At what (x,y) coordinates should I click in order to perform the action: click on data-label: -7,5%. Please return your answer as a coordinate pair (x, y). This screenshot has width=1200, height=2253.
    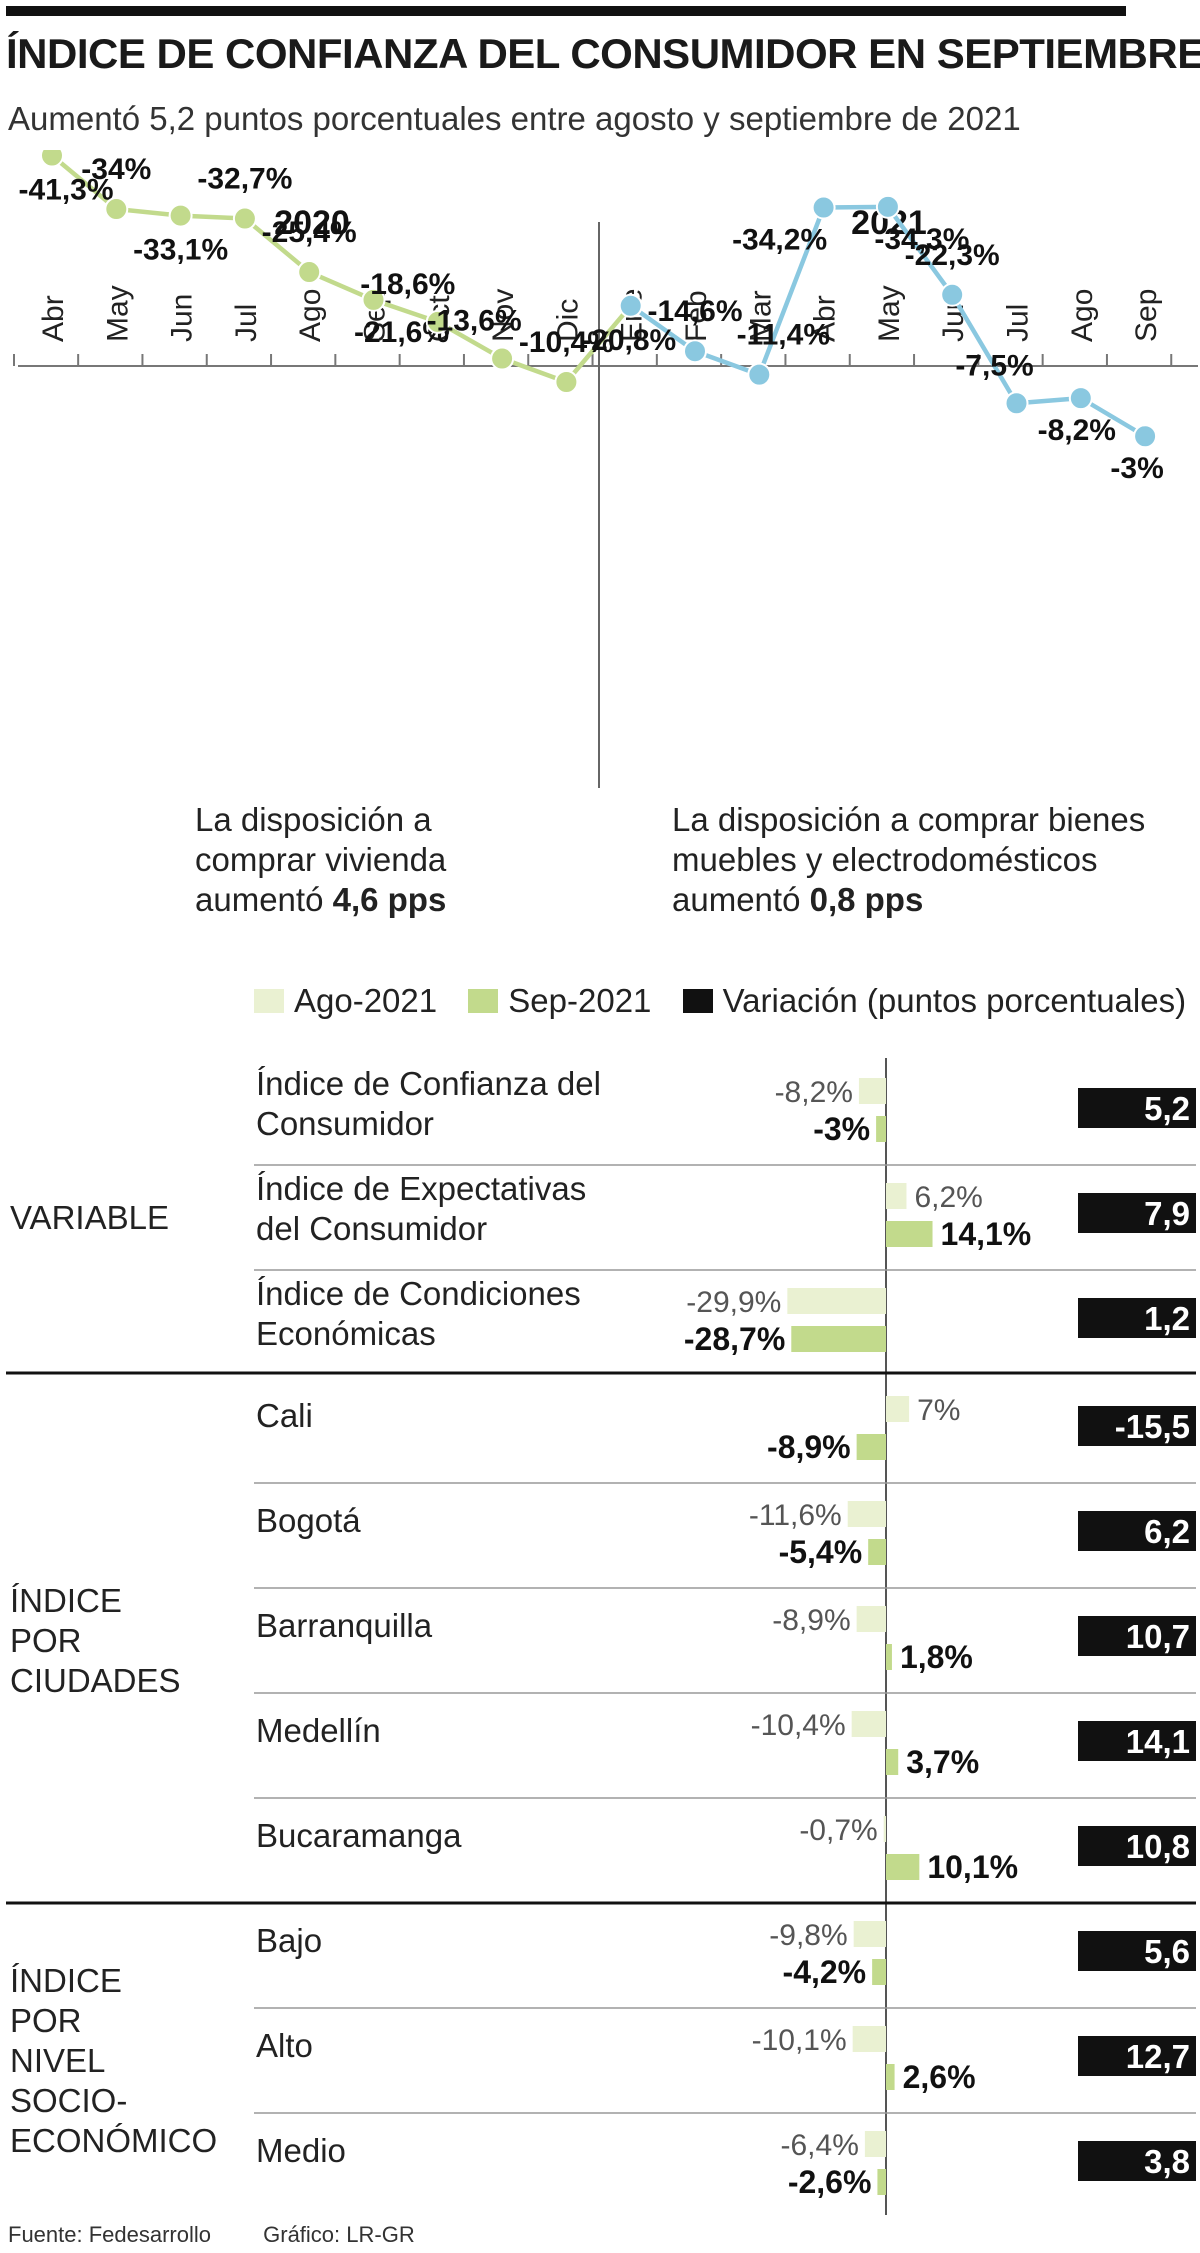
    Looking at the image, I should click on (994, 365).